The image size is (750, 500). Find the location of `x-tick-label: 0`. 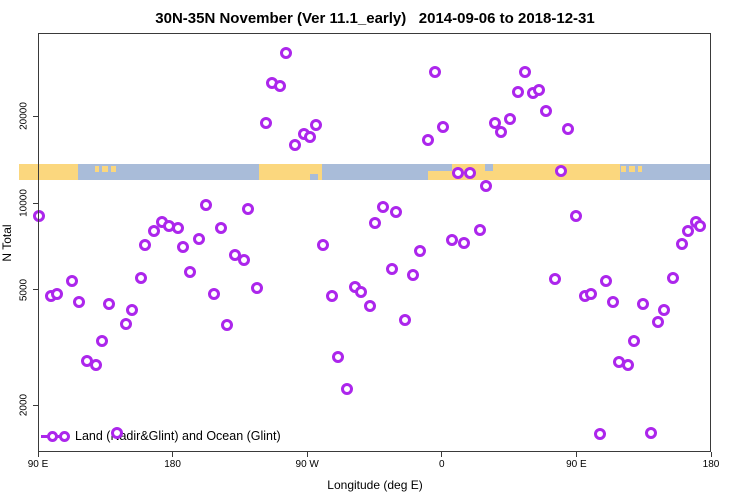

x-tick-label: 0 is located at coordinates (442, 464).